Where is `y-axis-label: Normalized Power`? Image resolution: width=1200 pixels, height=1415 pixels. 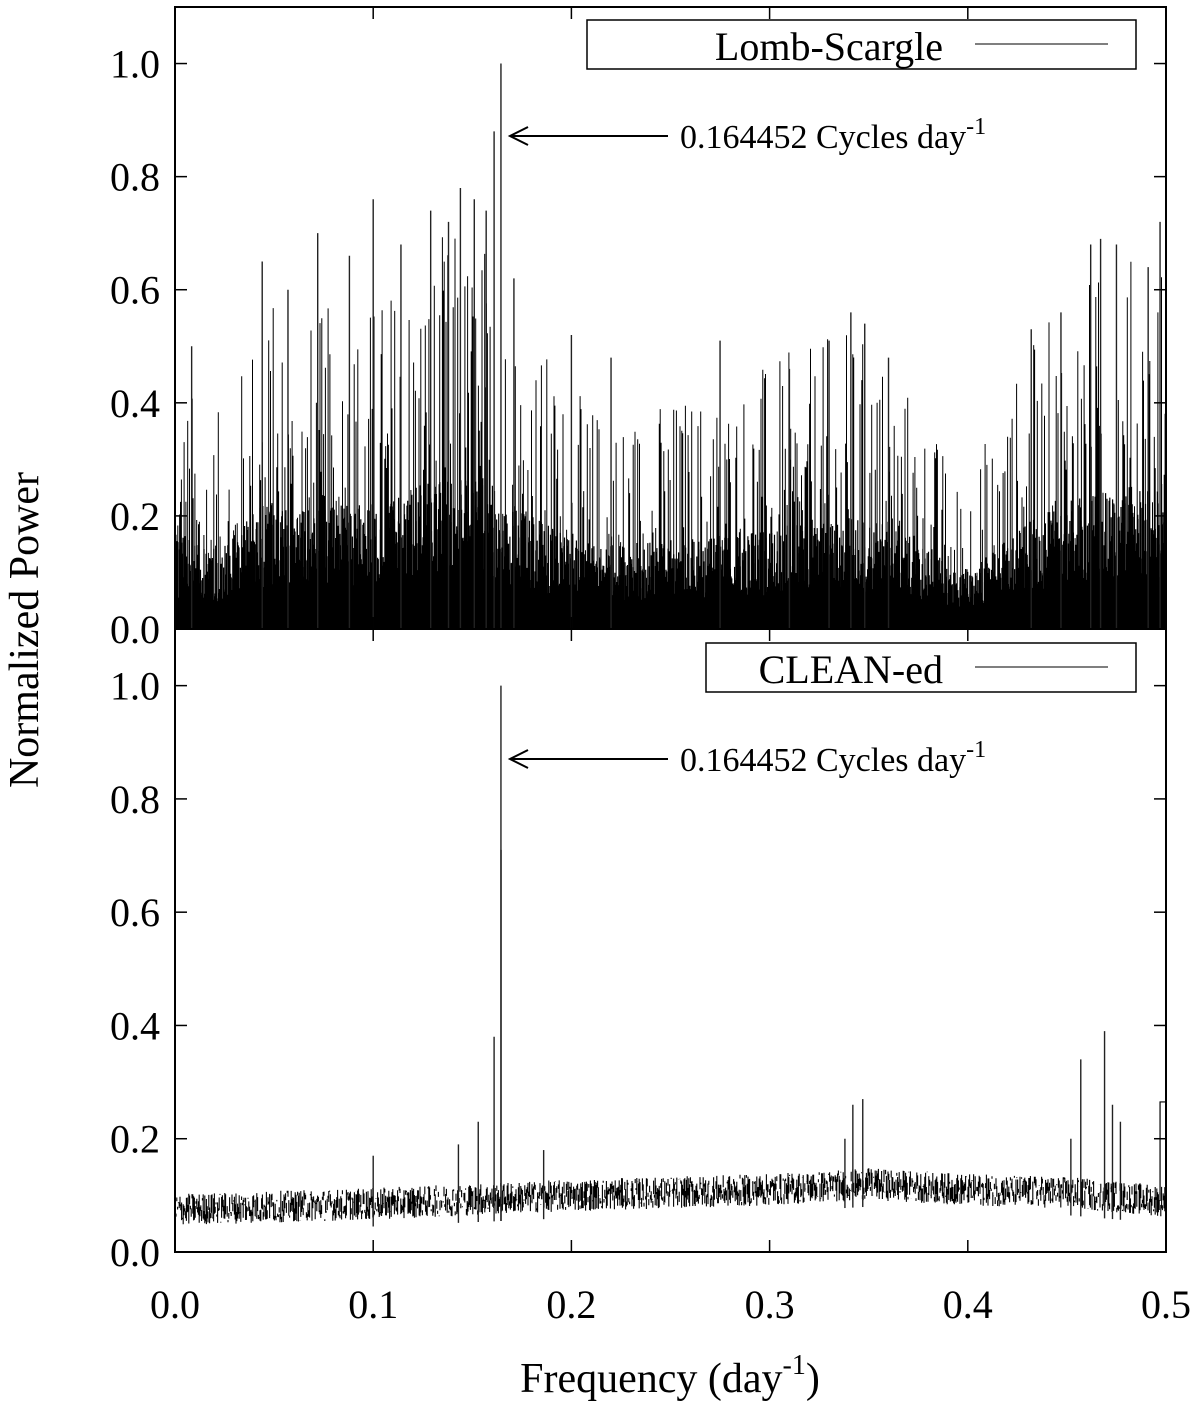 y-axis-label: Normalized Power is located at coordinates (25, 630).